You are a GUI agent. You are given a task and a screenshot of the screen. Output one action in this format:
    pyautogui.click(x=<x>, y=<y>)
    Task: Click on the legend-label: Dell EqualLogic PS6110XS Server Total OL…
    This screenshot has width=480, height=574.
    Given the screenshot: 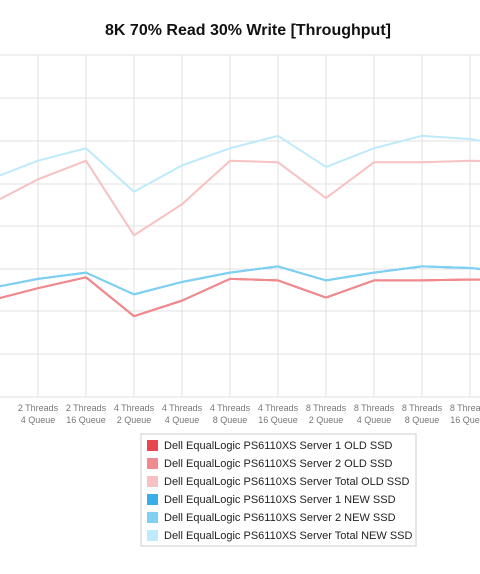 What is the action you would take?
    pyautogui.click(x=286, y=482)
    